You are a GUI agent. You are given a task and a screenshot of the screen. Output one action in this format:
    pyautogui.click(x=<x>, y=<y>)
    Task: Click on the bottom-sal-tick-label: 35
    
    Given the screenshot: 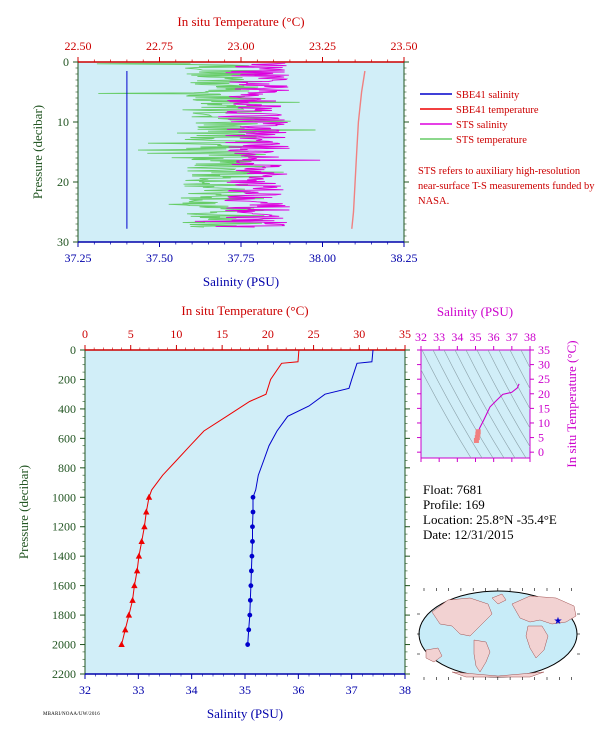 What is the action you would take?
    pyautogui.click(x=245, y=690)
    